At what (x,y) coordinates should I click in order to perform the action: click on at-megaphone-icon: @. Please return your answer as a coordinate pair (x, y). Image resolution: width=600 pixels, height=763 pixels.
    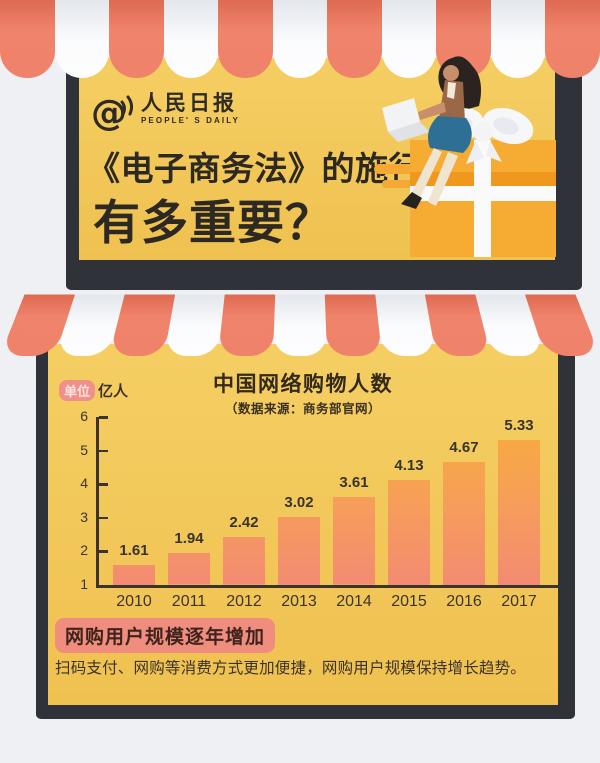
    Looking at the image, I should click on (112, 113).